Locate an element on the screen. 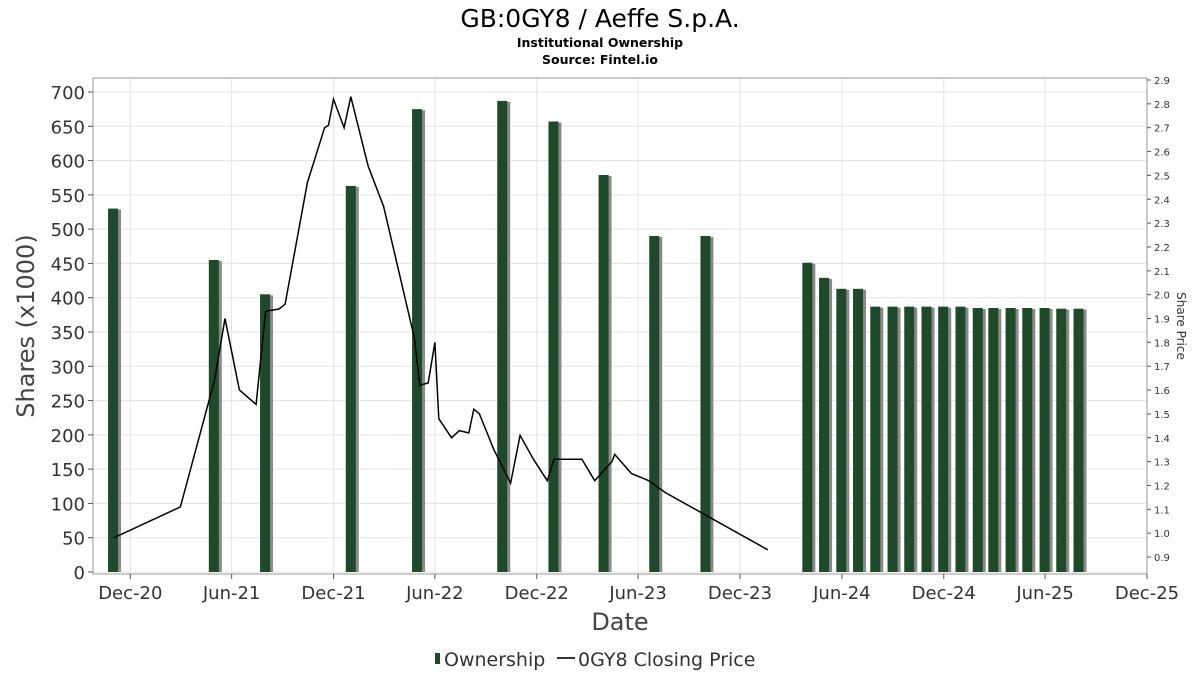  y2-tick-label: 2.3 is located at coordinates (1162, 224).